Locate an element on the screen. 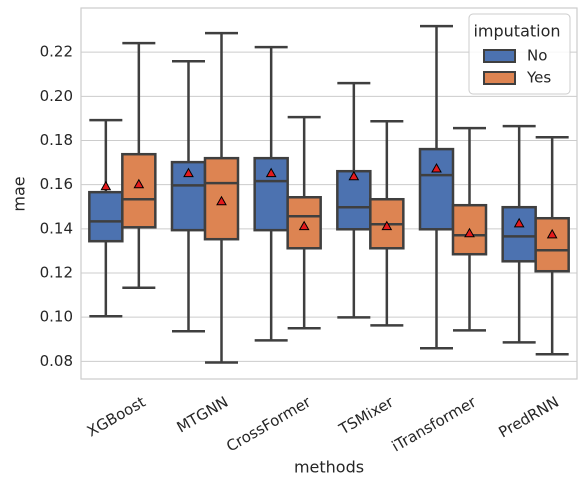 This screenshot has height=487, width=586. y-tick-label: 0.16 is located at coordinates (56, 184).